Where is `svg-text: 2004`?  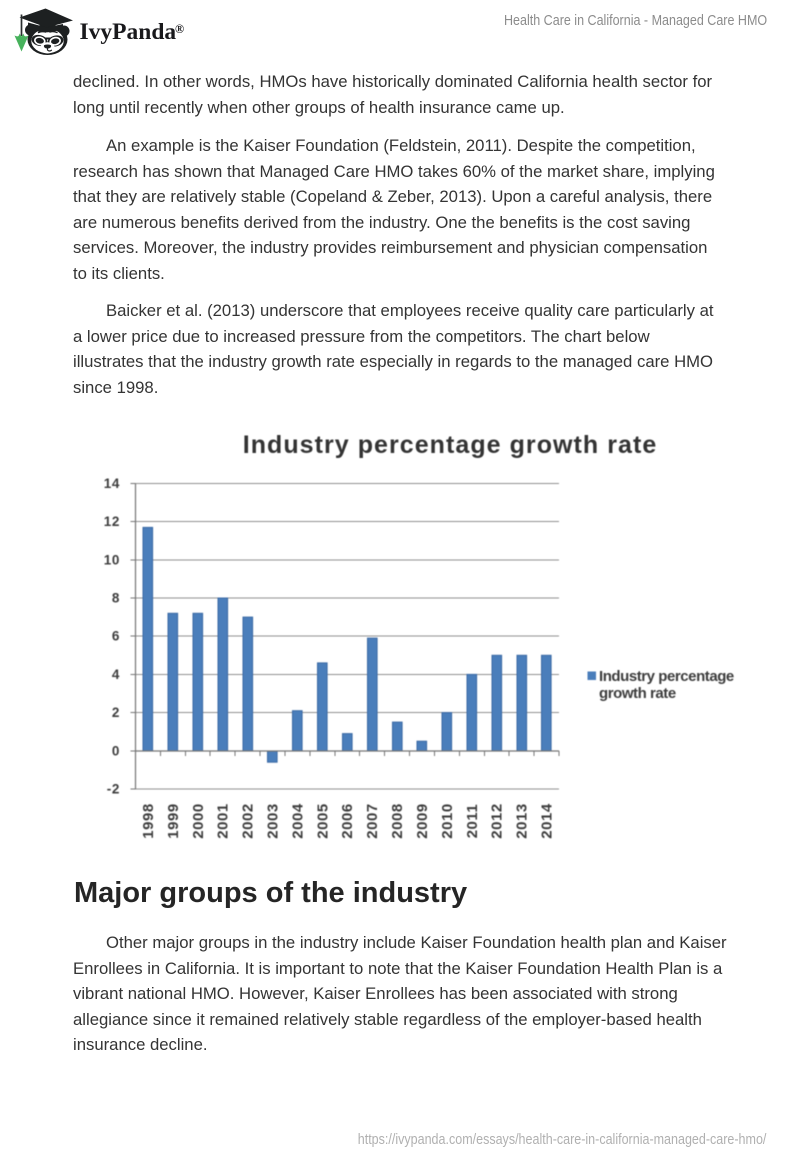 svg-text: 2004 is located at coordinates (298, 821).